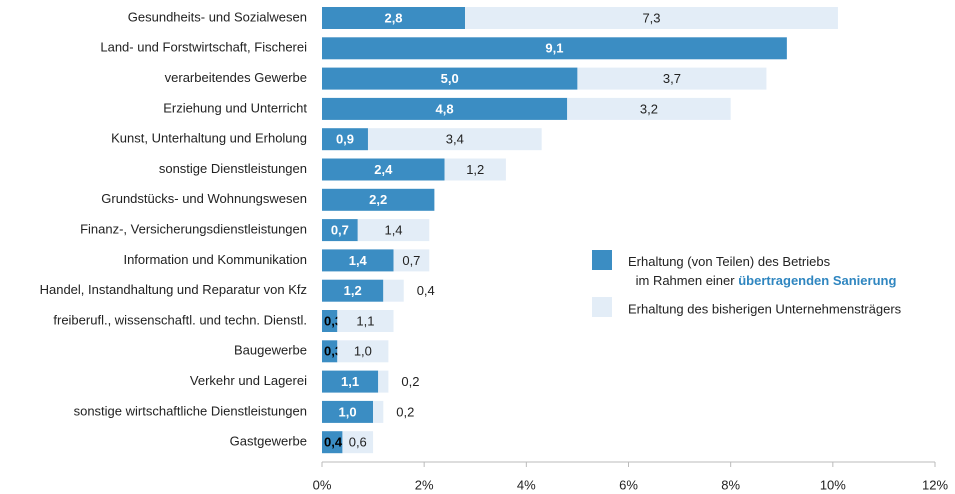 Image resolution: width=955 pixels, height=494 pixels. I want to click on x-tick-label: 10%, so click(833, 484).